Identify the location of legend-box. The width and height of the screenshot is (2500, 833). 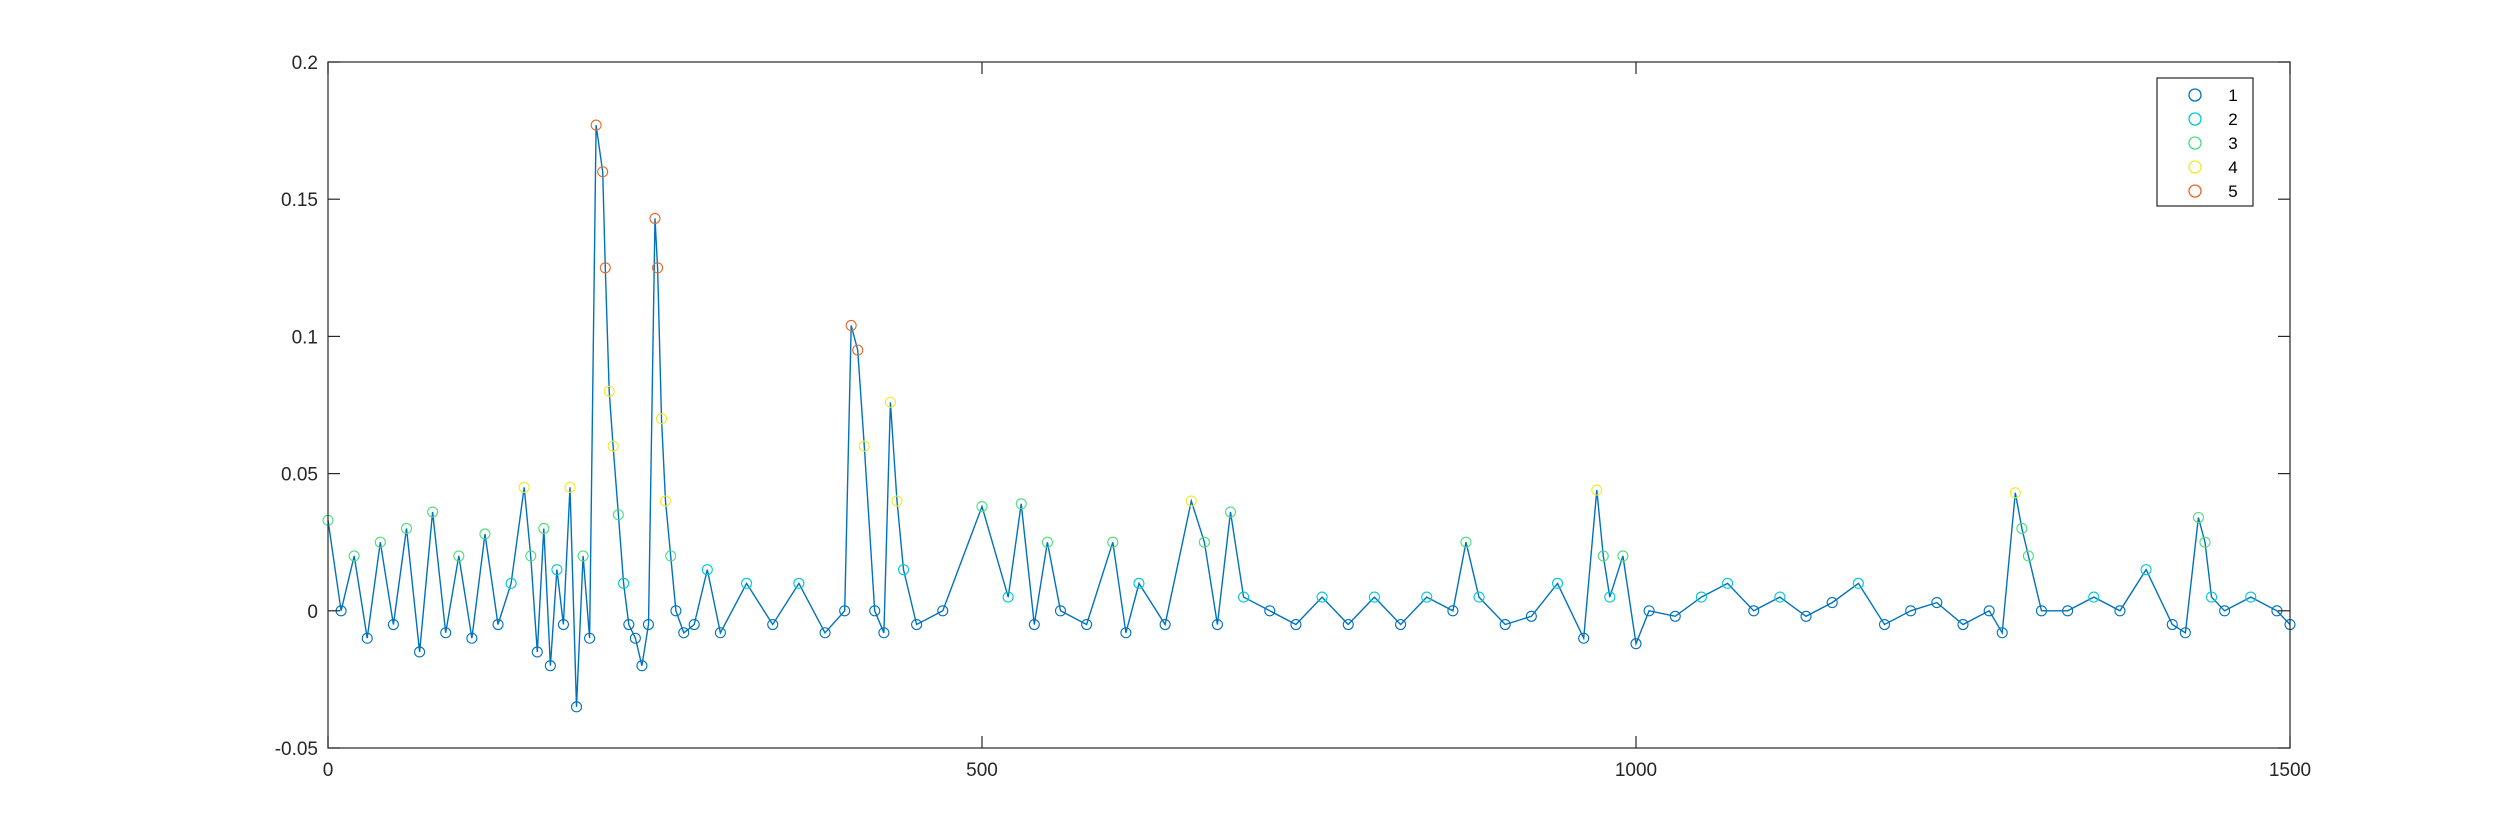
(2205, 142).